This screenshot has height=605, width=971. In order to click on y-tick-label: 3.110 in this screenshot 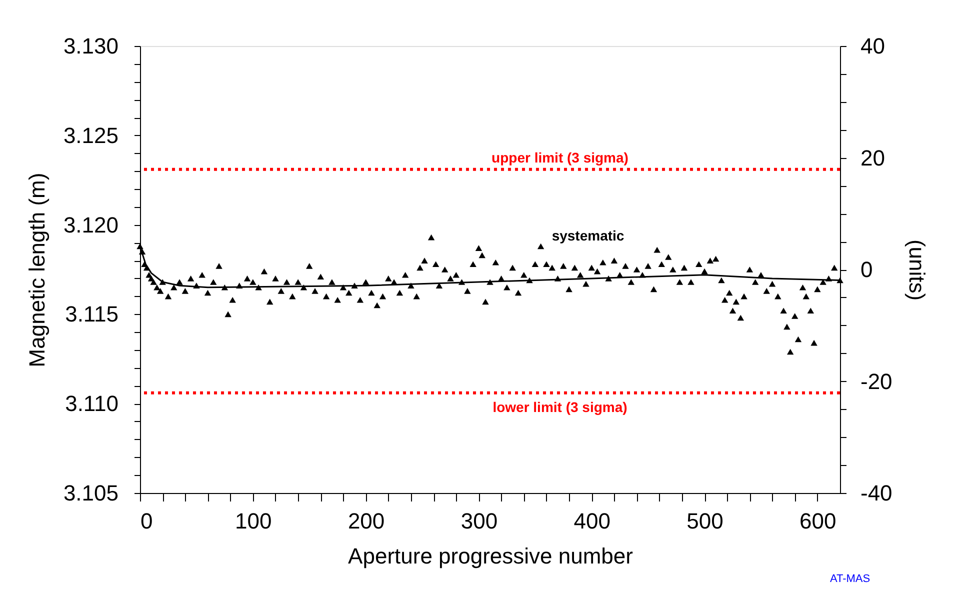, I will do `click(91, 403)`.